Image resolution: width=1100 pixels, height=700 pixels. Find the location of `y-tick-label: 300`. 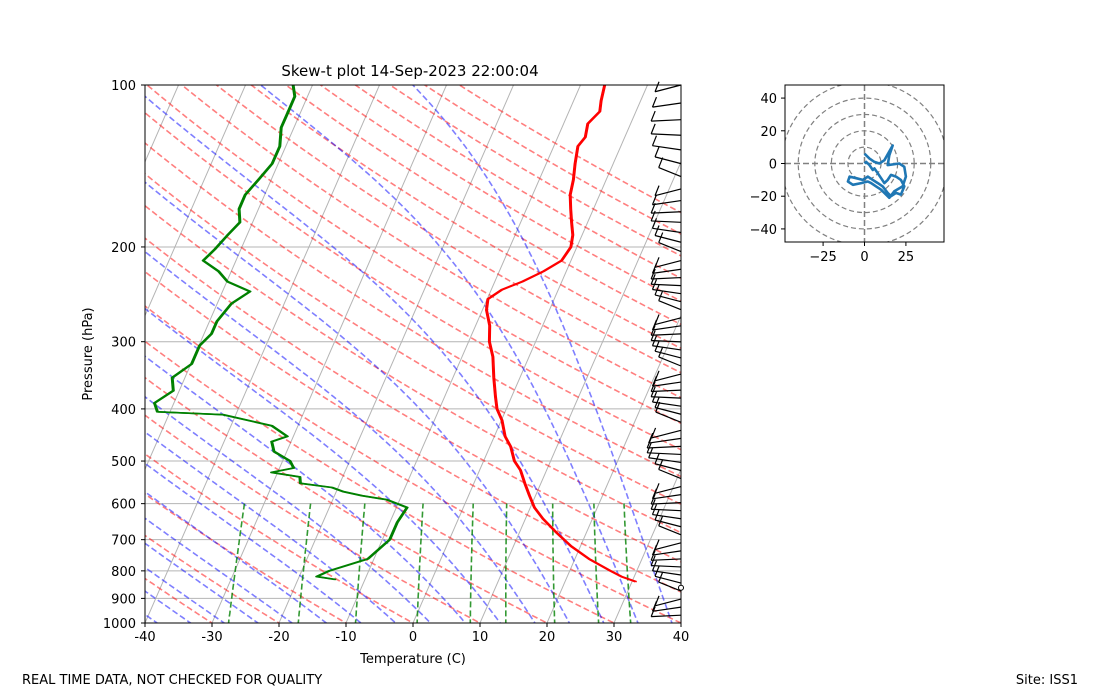

y-tick-label: 300 is located at coordinates (123, 343).